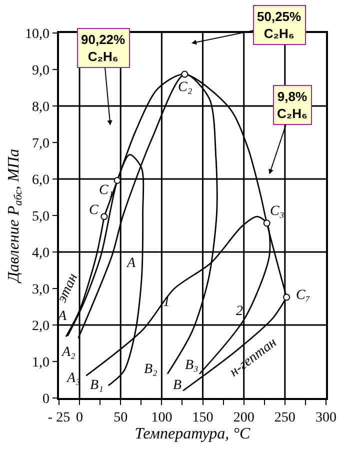  I want to click on annotation: C₁, so click(106, 190).